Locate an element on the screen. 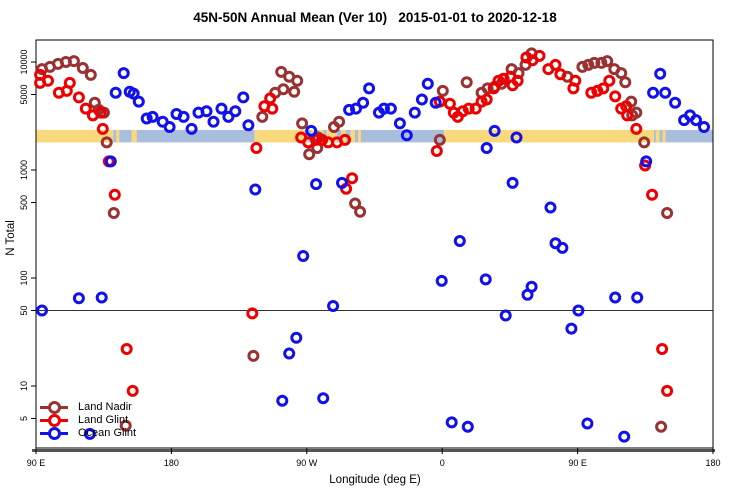  legend-label: Land Glint is located at coordinates (103, 420).